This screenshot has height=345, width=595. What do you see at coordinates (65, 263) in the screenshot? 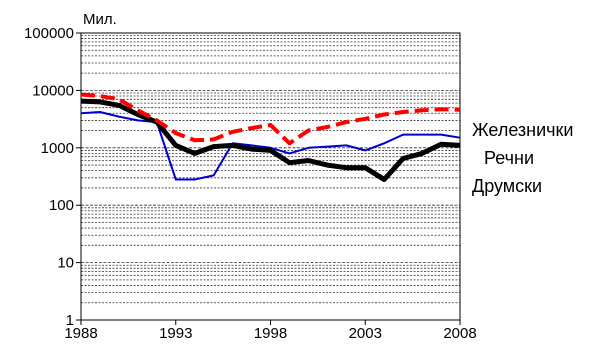
I see `y-tick-label: 10` at bounding box center [65, 263].